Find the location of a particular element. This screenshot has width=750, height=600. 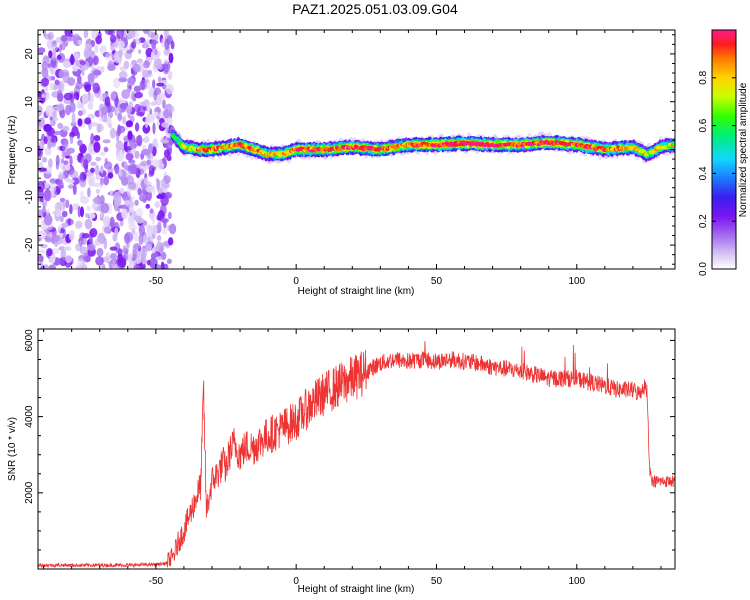

spectrogram-x-tick-label: 100 is located at coordinates (576, 281).